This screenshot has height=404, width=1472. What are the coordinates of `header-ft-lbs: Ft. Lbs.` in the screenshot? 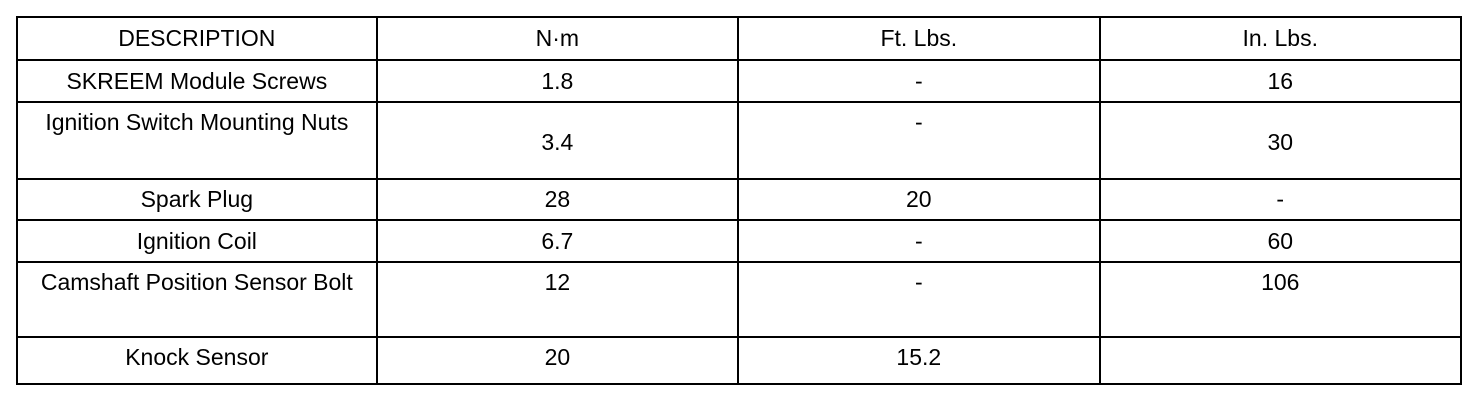 It's located at (919, 38).